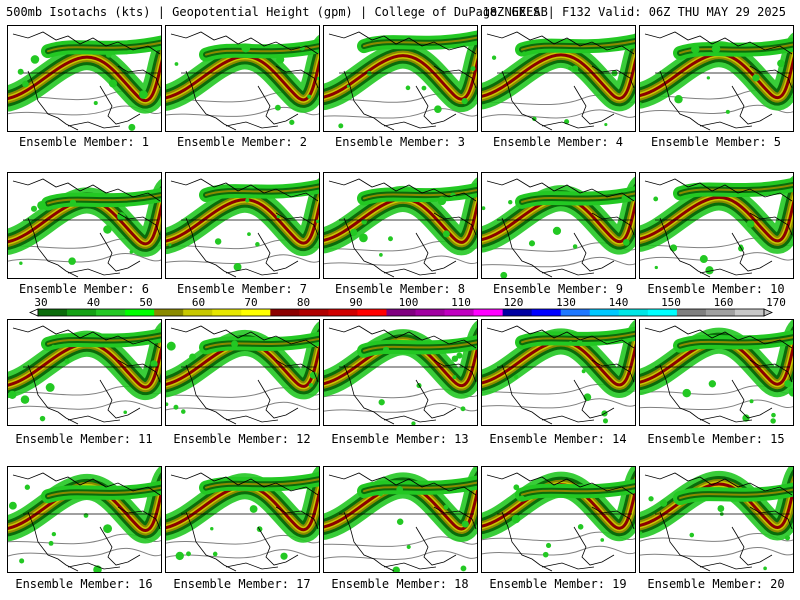 Image resolution: width=800 pixels, height=600 pixels. Describe the element at coordinates (34, 312) in the screenshot. I see `colorbar-left-arrow` at that location.